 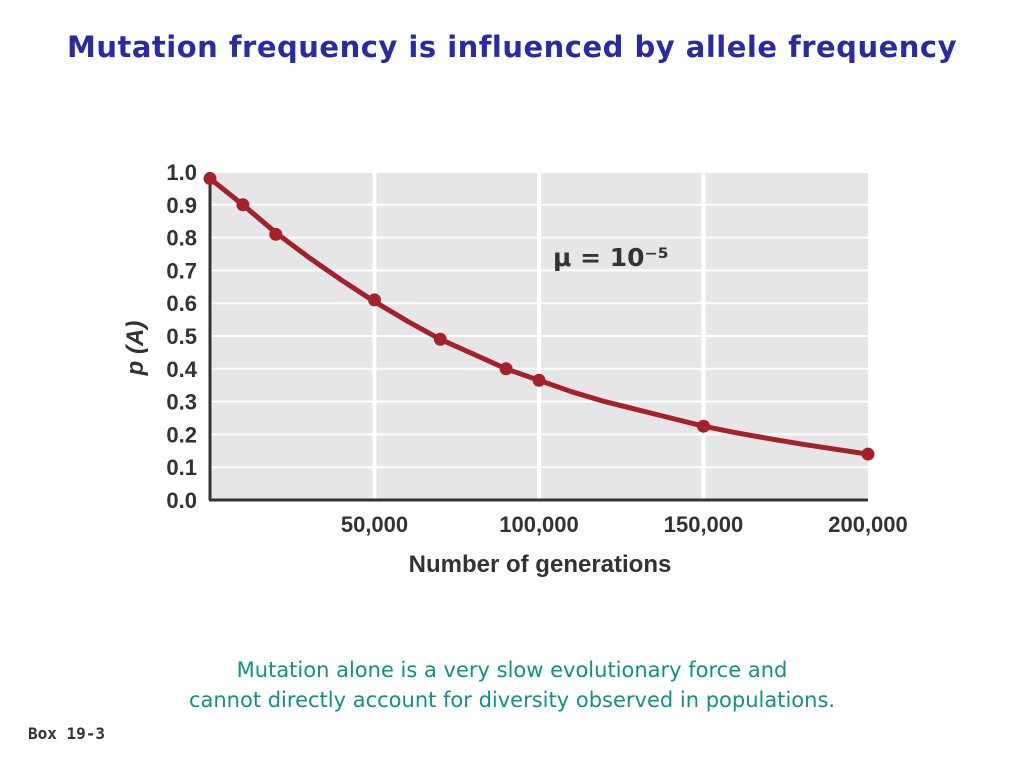 What do you see at coordinates (868, 524) in the screenshot?
I see `x-tick-label: 200,000` at bounding box center [868, 524].